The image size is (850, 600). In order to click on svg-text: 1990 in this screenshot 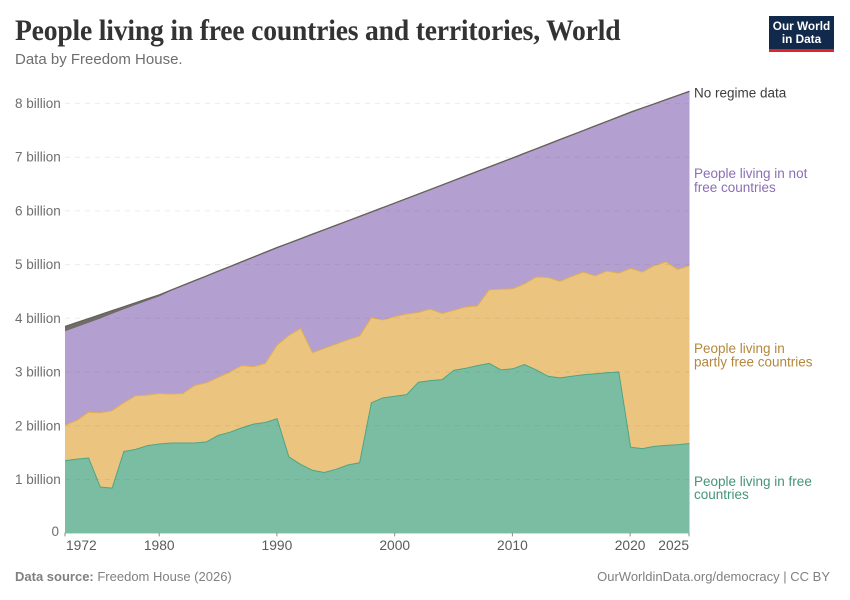, I will do `click(277, 545)`.